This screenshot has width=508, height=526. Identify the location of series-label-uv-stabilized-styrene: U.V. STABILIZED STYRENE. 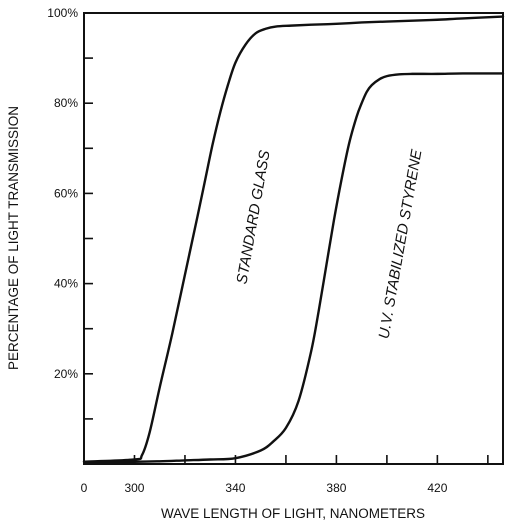
(401, 243).